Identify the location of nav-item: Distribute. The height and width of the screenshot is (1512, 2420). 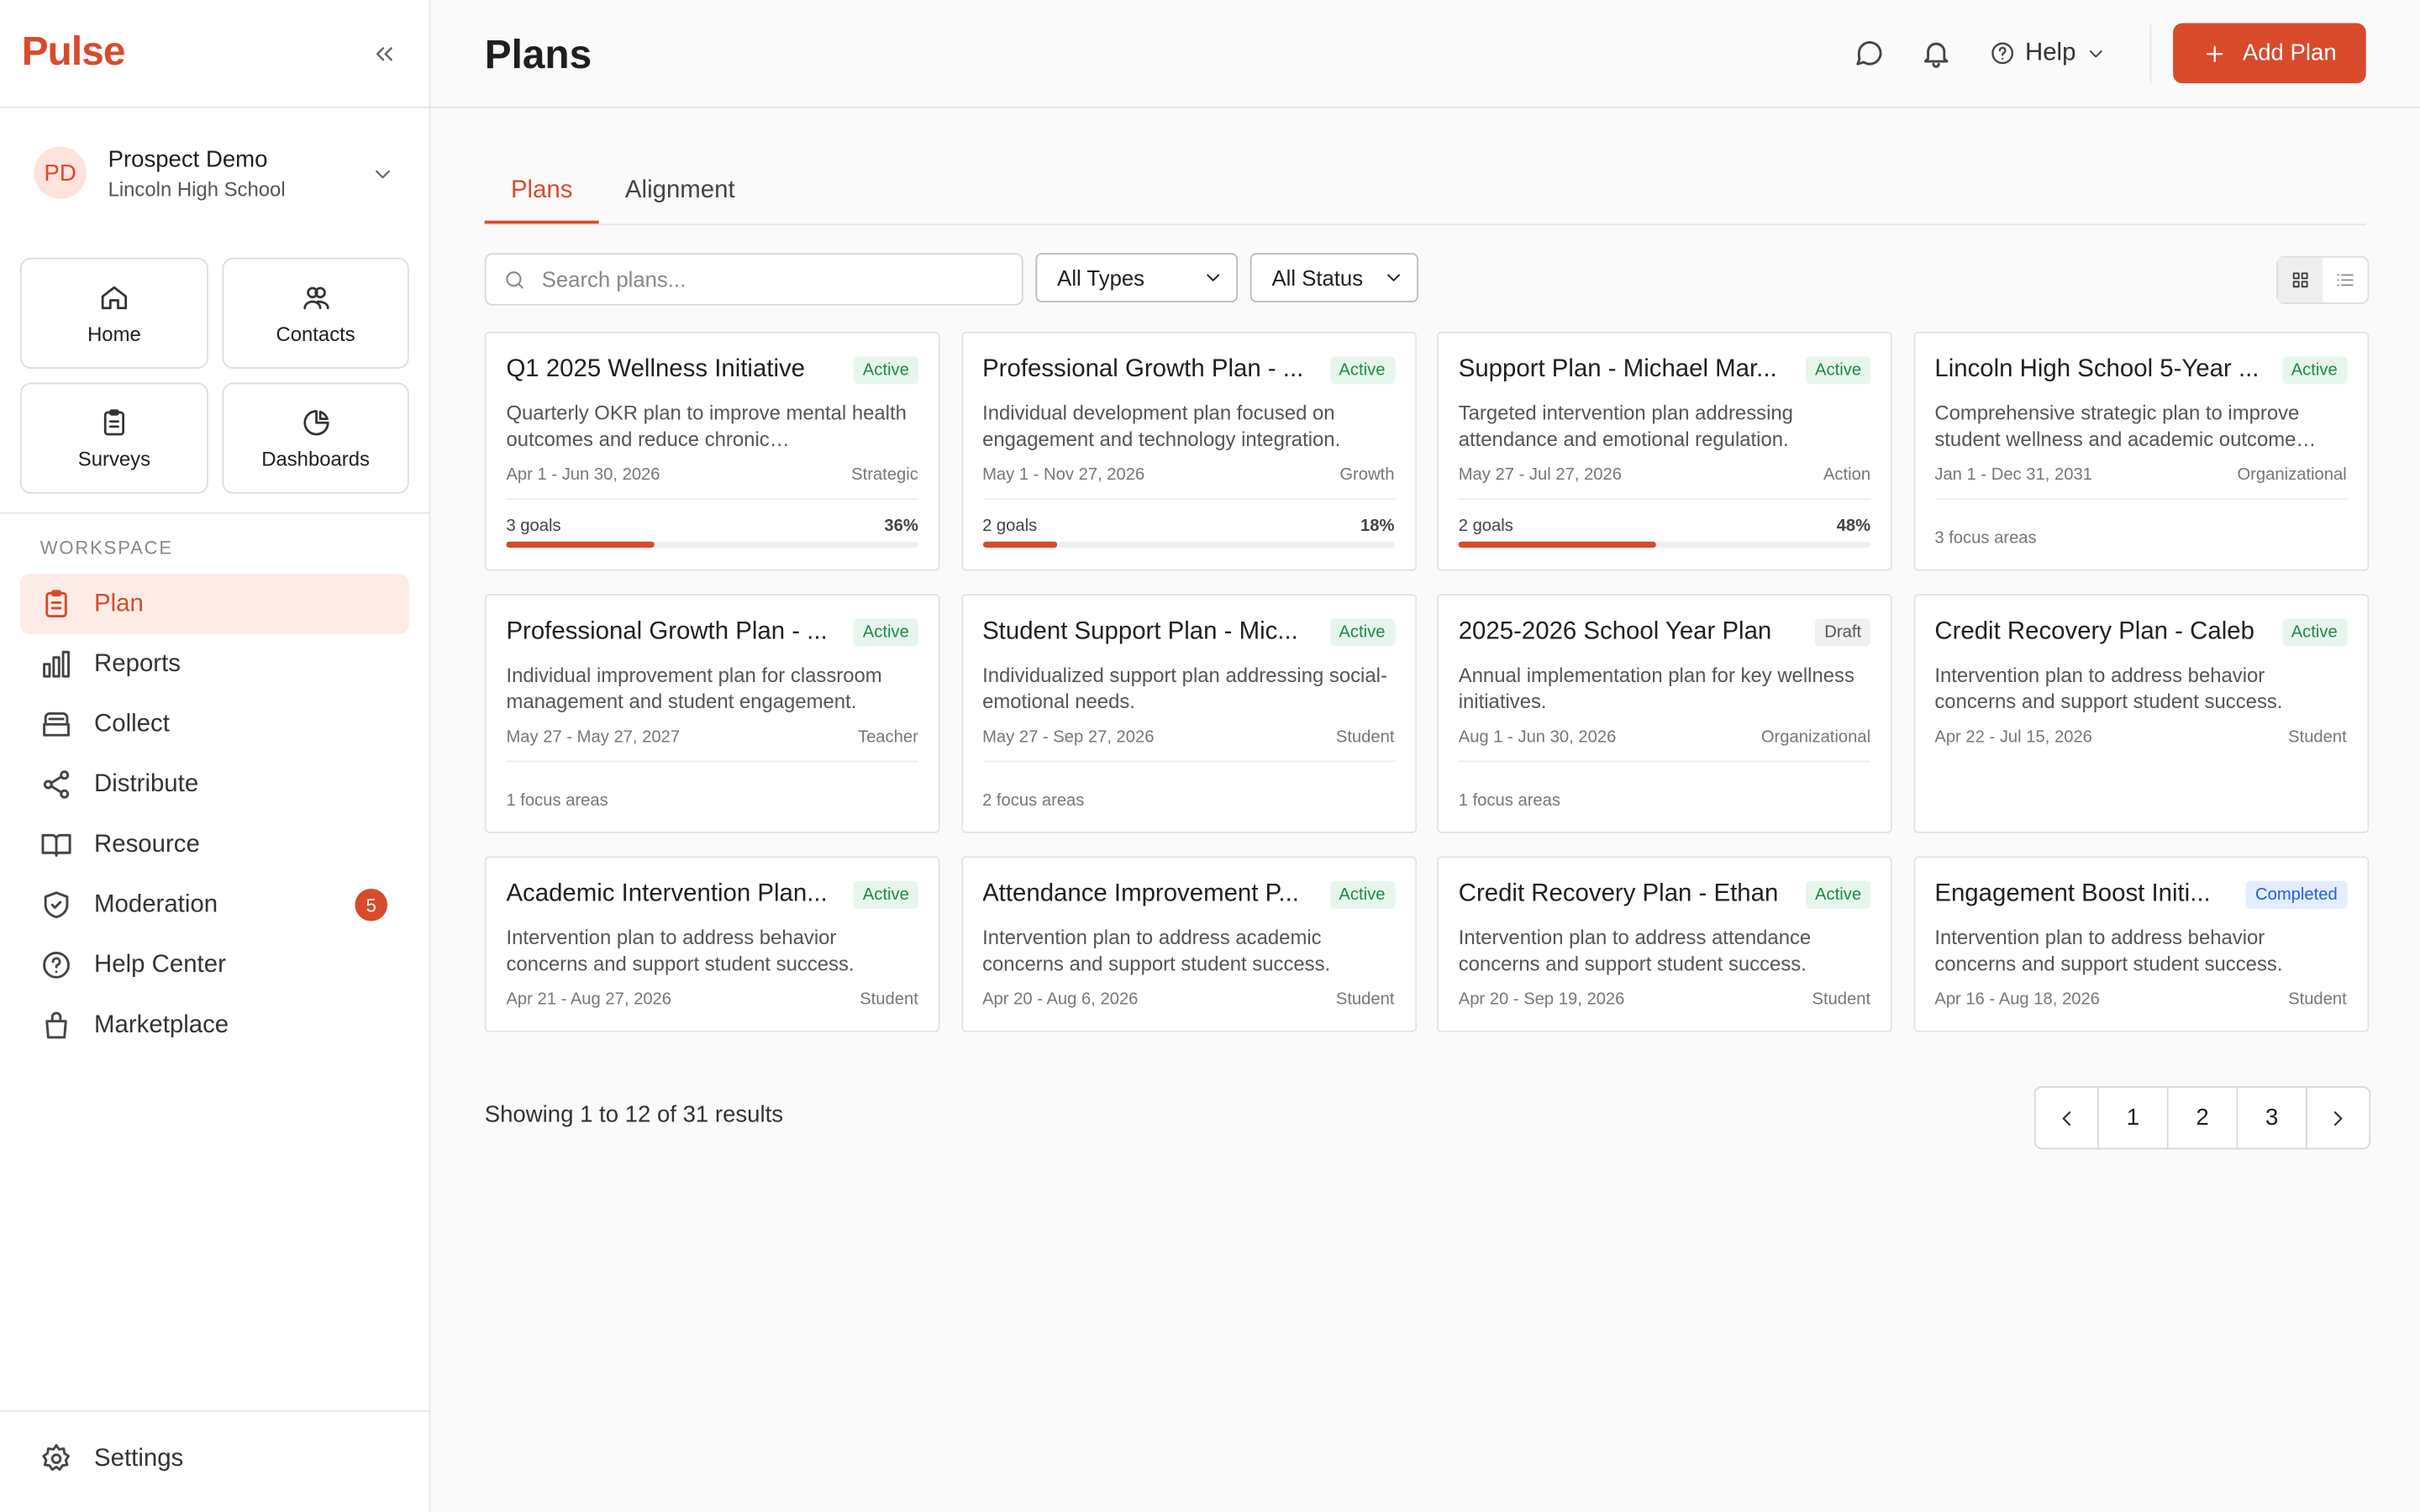
(214, 784).